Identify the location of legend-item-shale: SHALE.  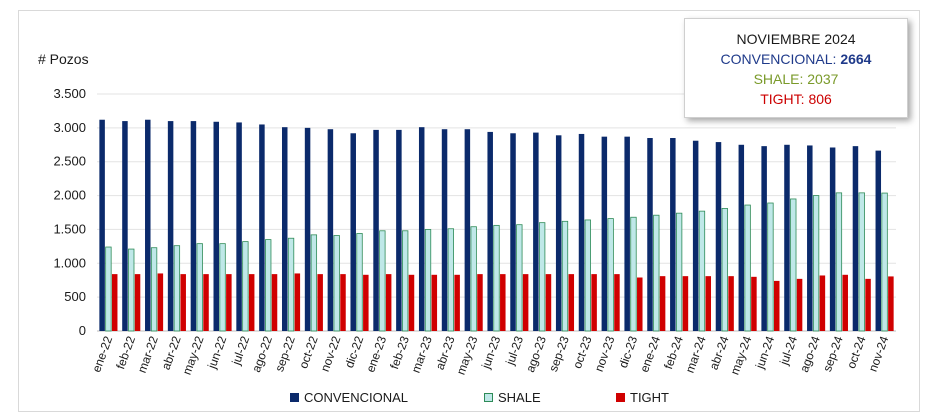
(512, 397).